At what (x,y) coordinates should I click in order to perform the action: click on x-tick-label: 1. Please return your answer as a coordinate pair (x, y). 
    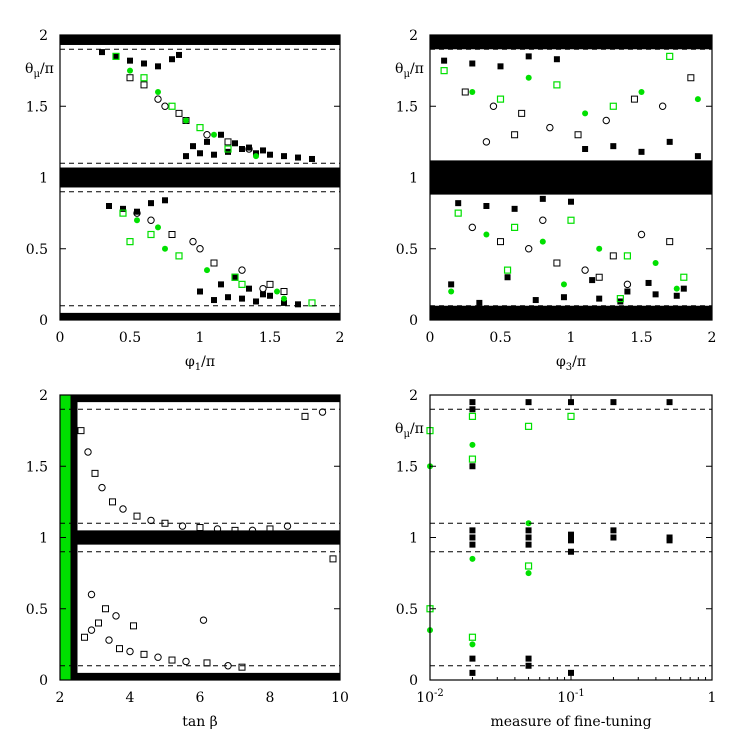
    Looking at the image, I should click on (200, 338).